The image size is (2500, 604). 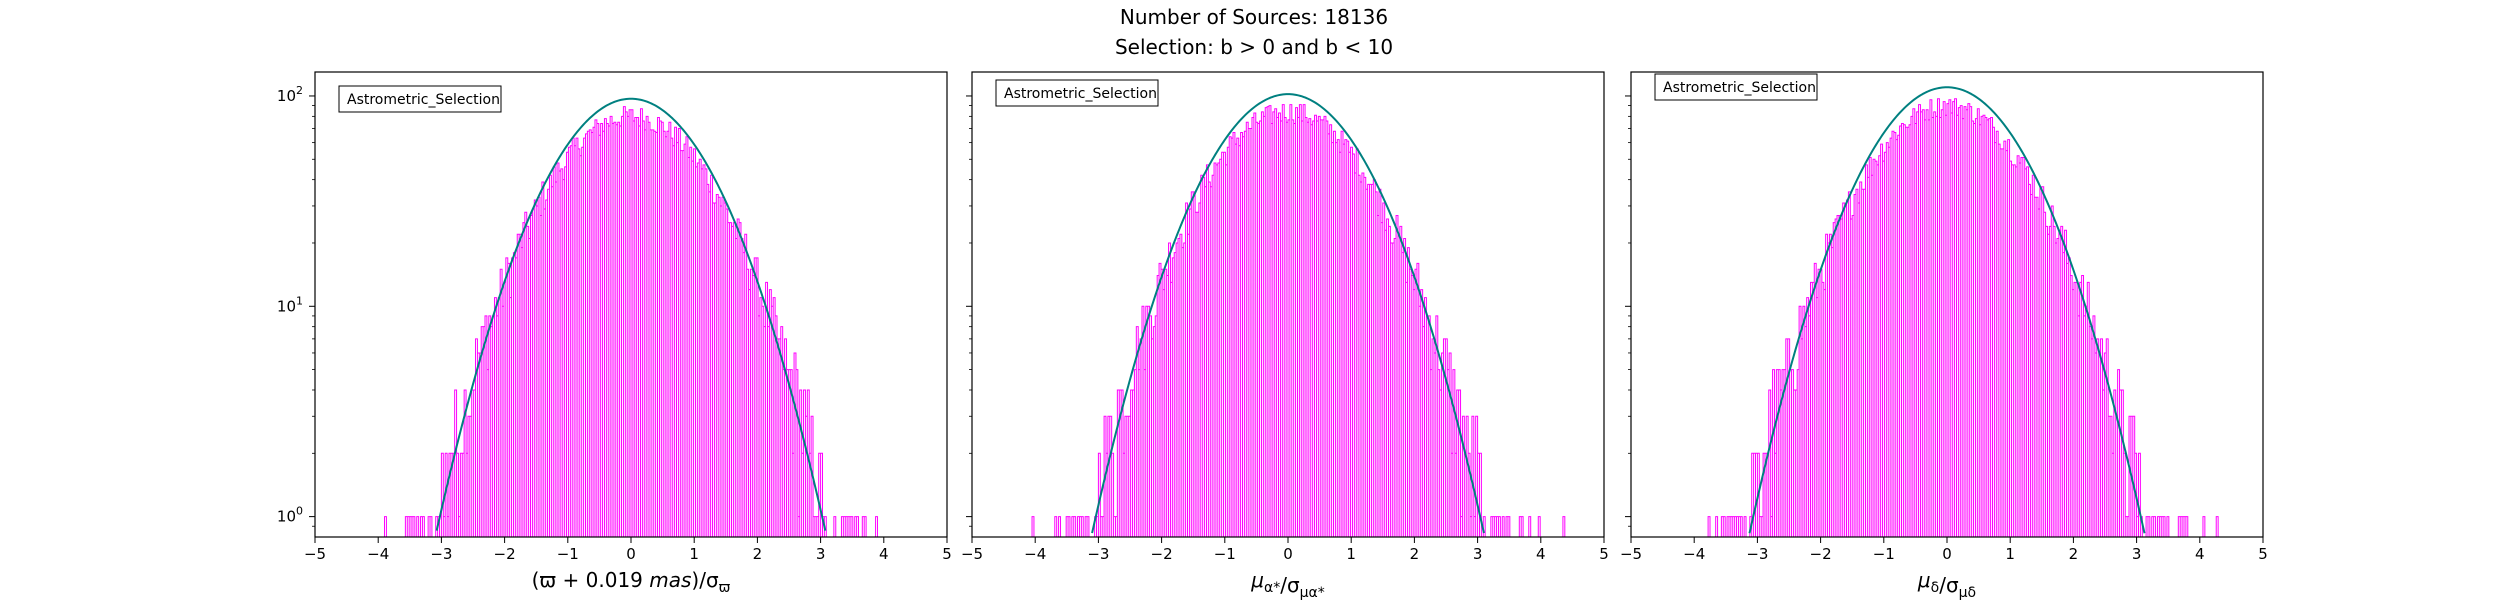 What do you see at coordinates (1254, 17) in the screenshot?
I see `figure-title-line1: Number of Sources: 18136` at bounding box center [1254, 17].